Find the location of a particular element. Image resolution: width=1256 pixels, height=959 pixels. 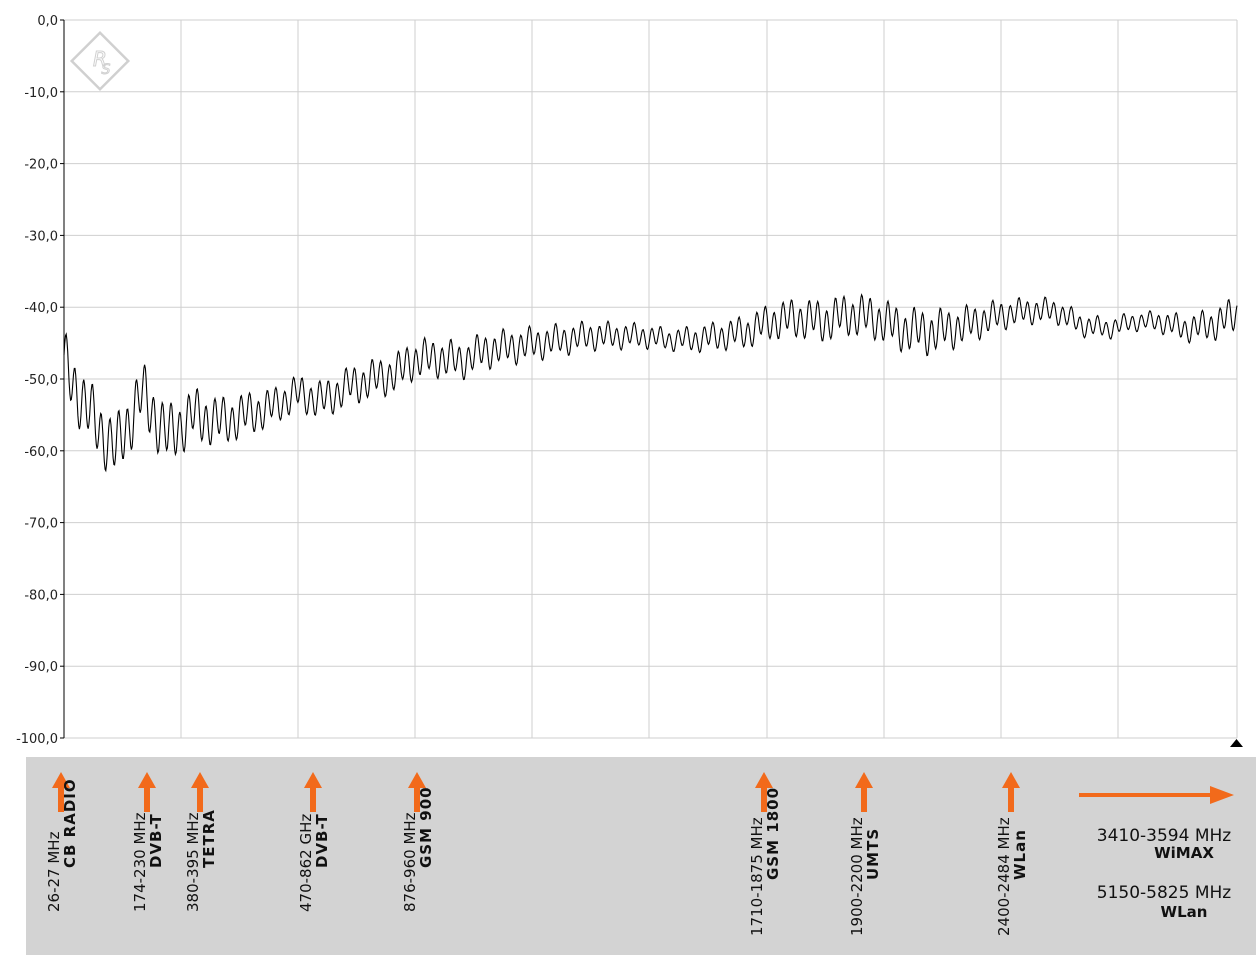

y-tick-label: -30,0 is located at coordinates (41, 236).